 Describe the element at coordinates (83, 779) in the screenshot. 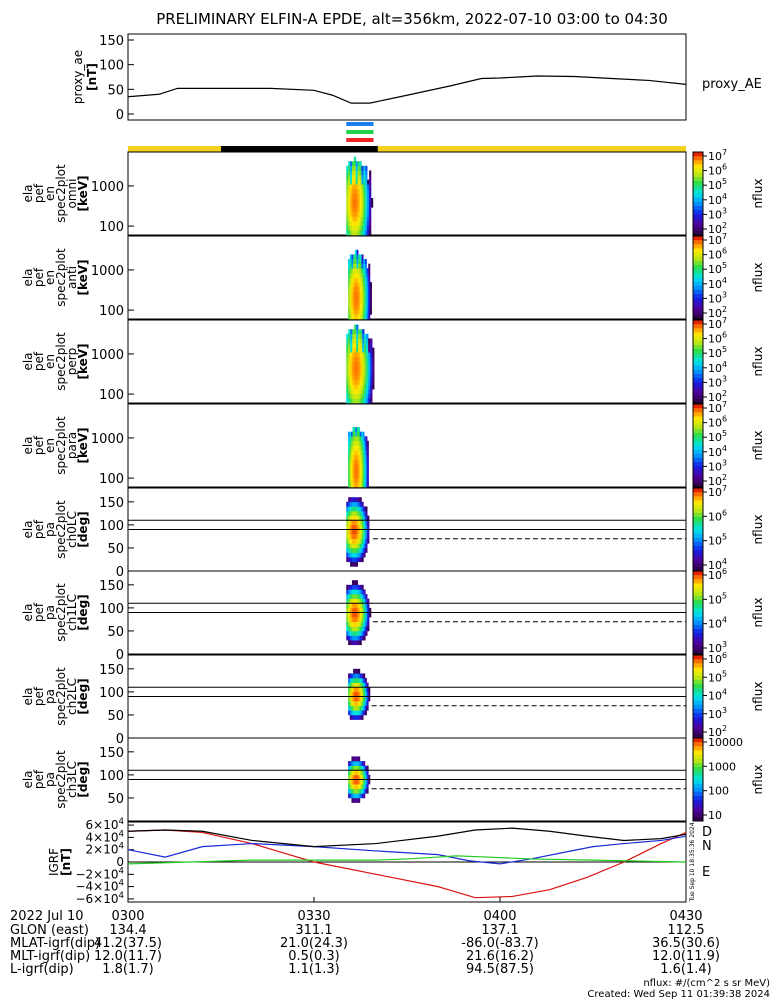

I see `ch3LC-ylabel-line: [deg]` at that location.